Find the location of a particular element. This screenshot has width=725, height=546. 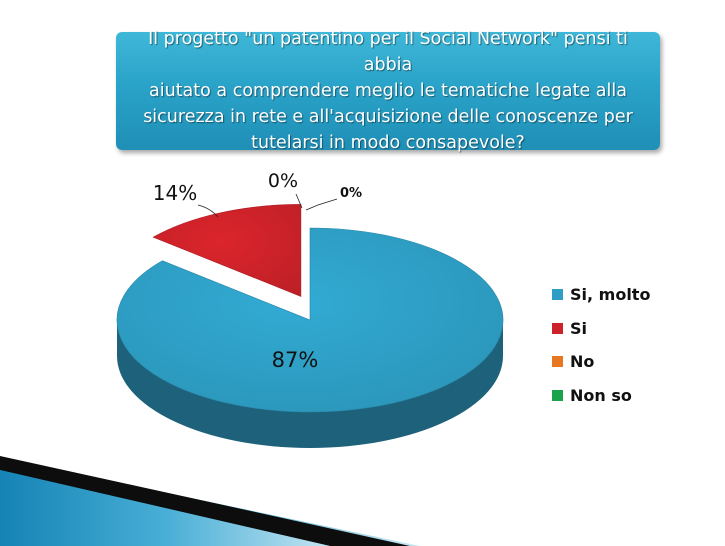

legend-label: No is located at coordinates (582, 362).